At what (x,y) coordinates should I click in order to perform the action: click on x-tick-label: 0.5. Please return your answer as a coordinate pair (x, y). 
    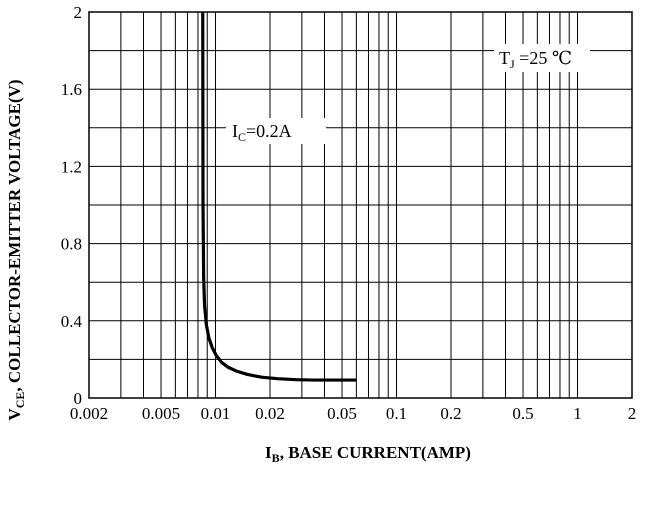
    Looking at the image, I should click on (522, 413).